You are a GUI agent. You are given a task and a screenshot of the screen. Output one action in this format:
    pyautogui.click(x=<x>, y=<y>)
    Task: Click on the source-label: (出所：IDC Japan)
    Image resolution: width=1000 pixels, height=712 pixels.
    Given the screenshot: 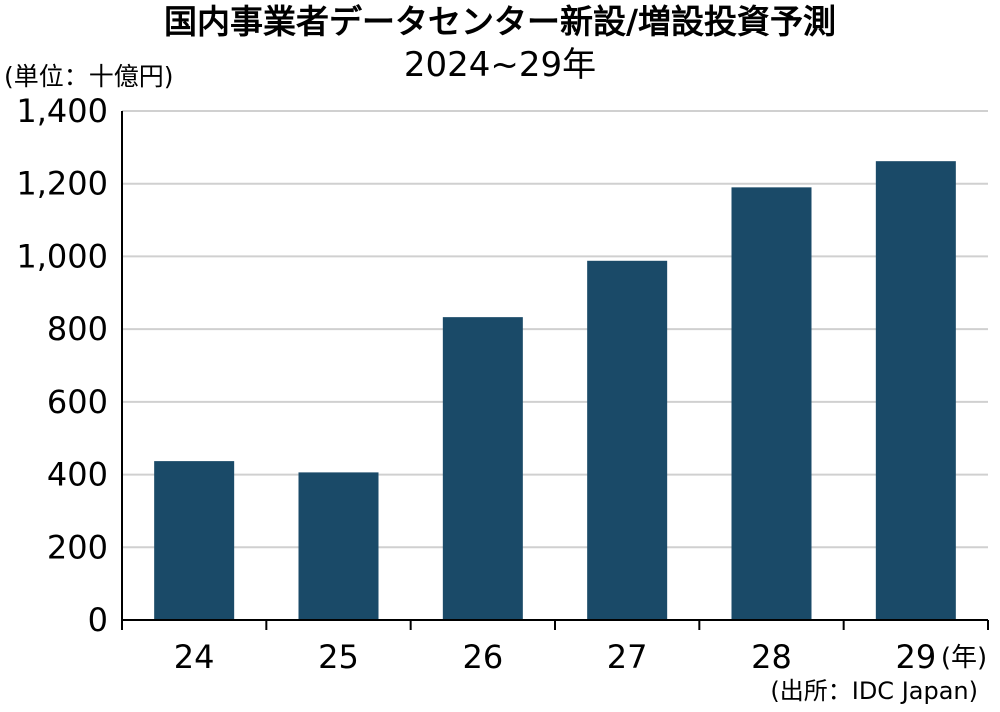 What is the action you would take?
    pyautogui.click(x=874, y=691)
    